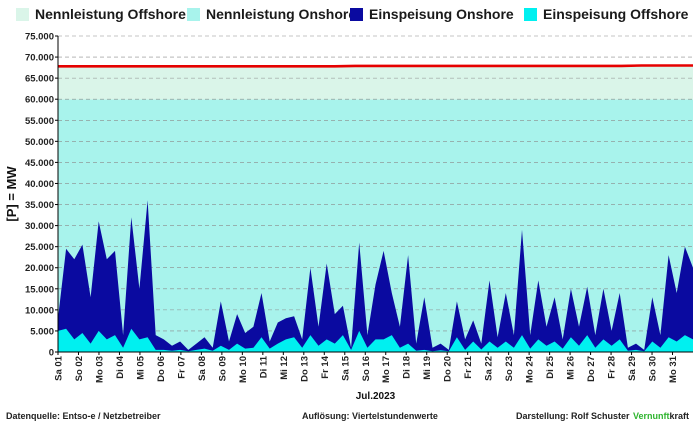 The image size is (700, 426). Describe the element at coordinates (651, 416) in the screenshot. I see `brand-vernunft: Vernunft` at that location.